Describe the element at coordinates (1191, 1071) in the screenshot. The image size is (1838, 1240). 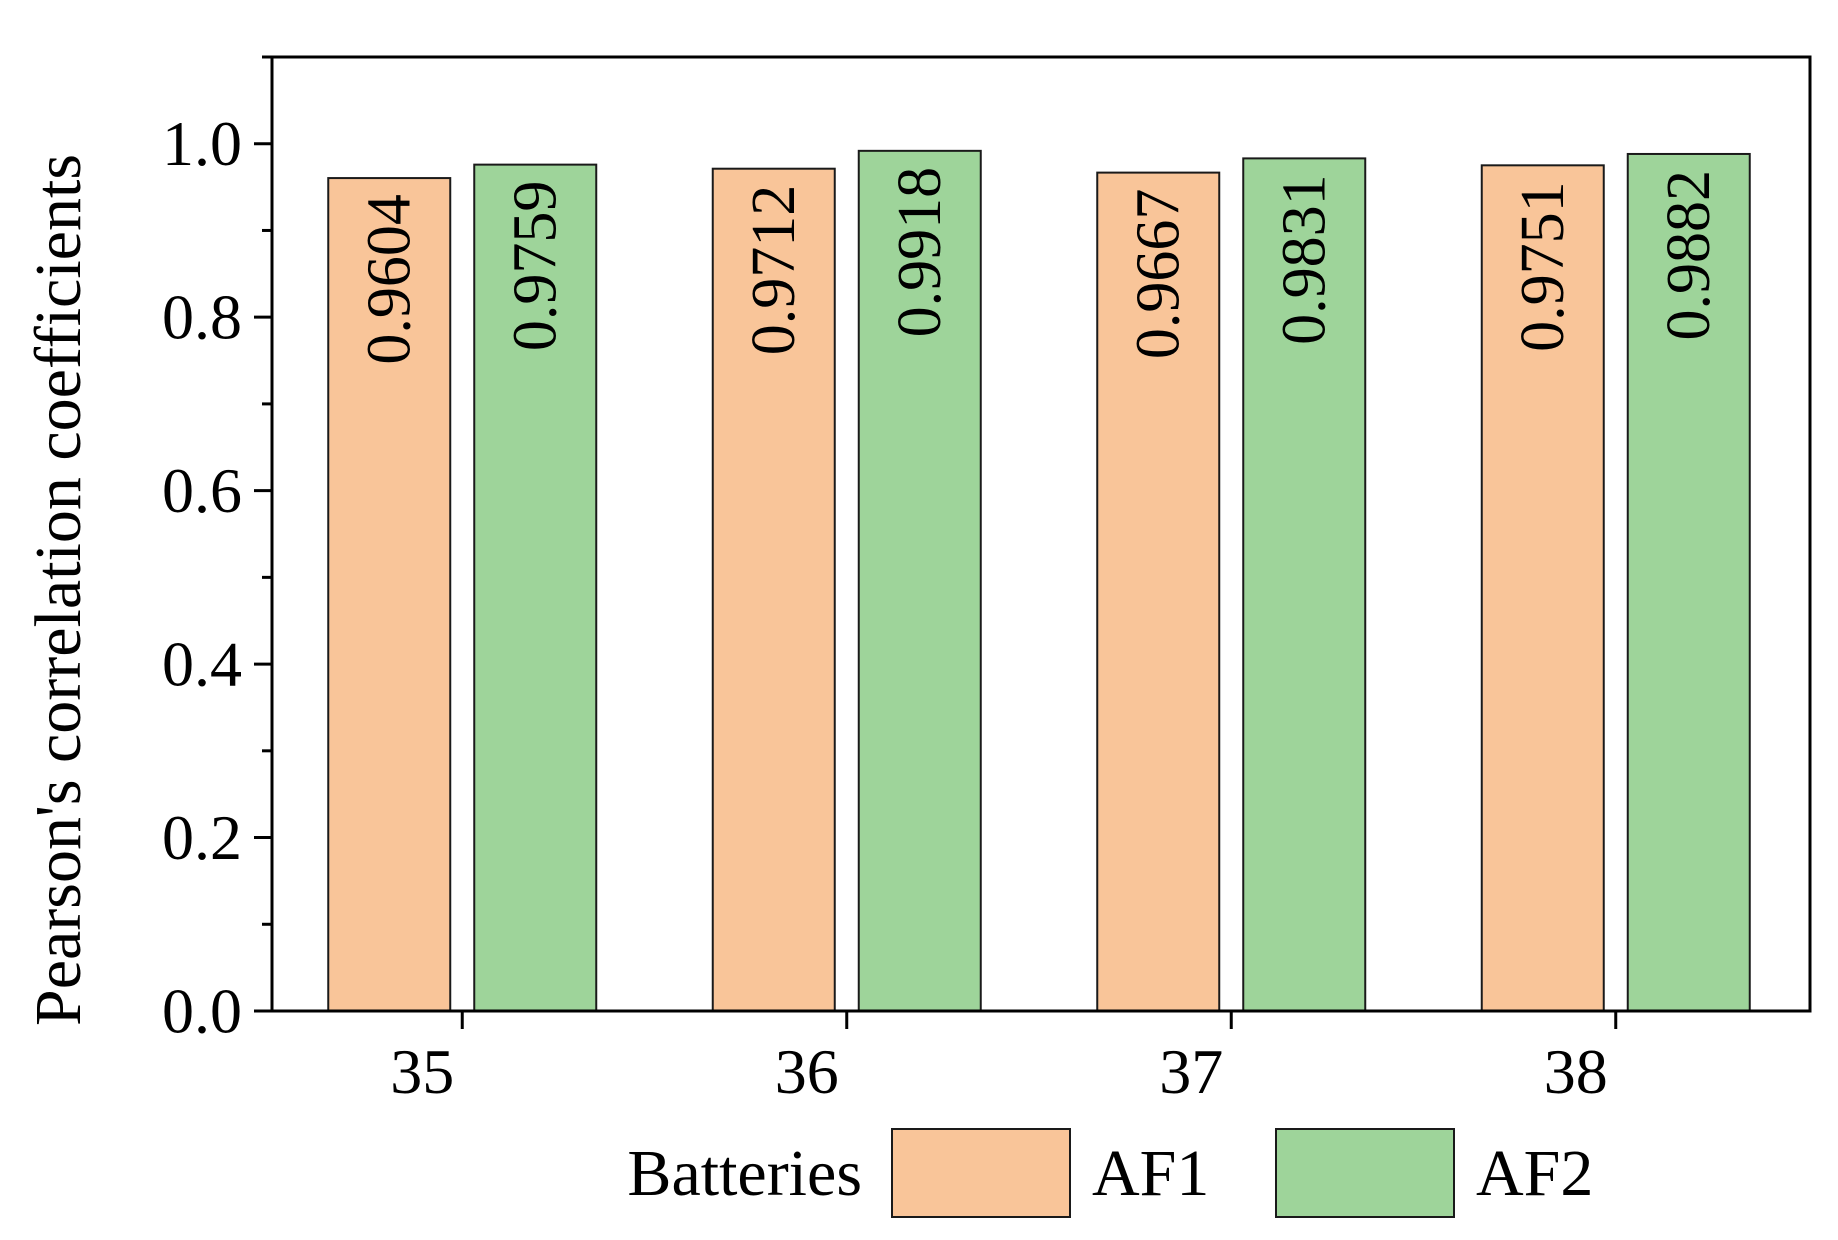
I see `x-tick-label-37: 37` at that location.